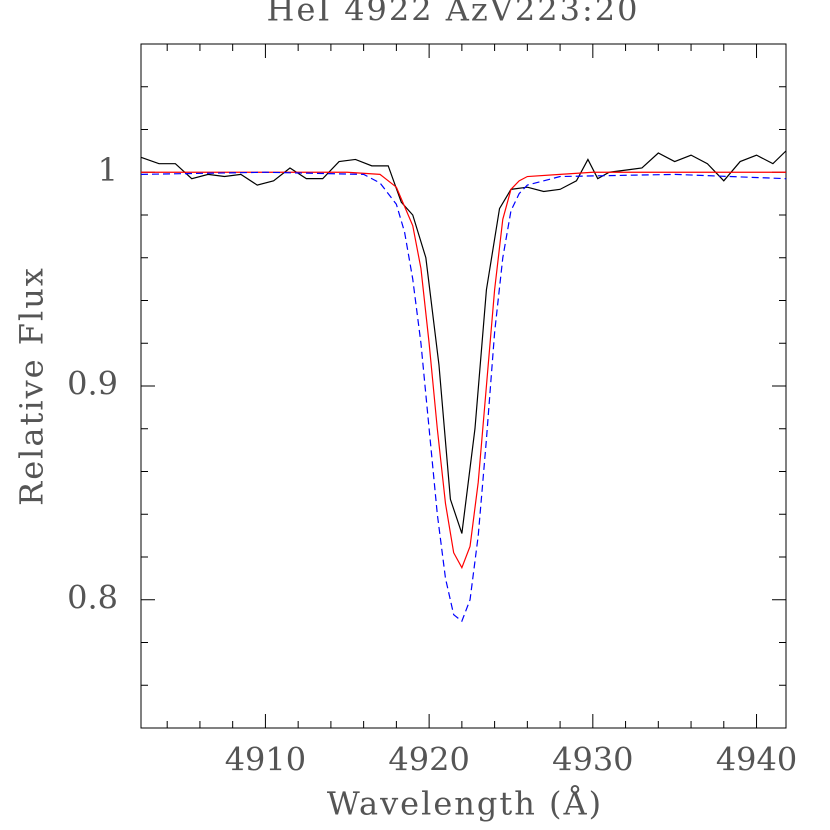 Image resolution: width=830 pixels, height=830 pixels. I want to click on y-tick-label: 0.9, so click(92, 384).